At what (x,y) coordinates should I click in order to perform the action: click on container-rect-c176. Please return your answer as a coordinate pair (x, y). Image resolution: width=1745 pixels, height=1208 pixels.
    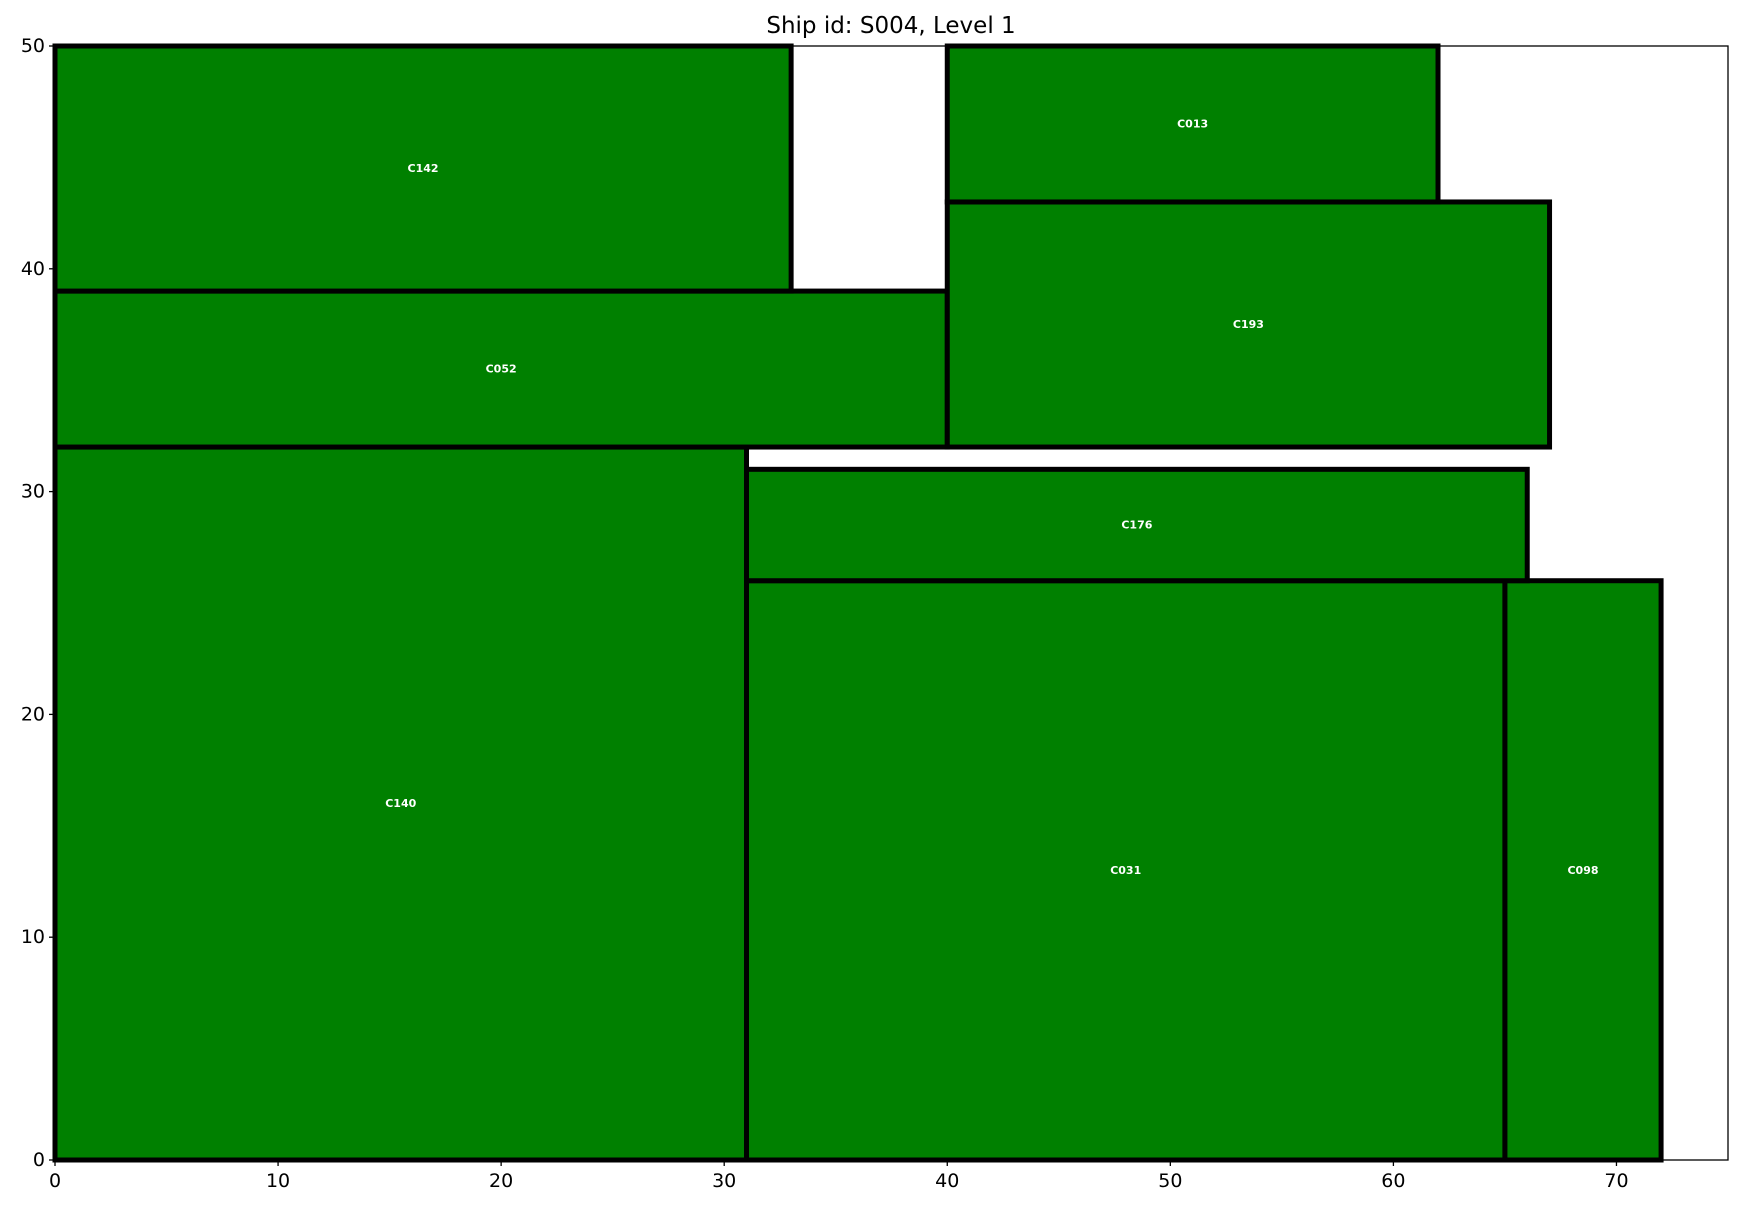
    Looking at the image, I should click on (1137, 525).